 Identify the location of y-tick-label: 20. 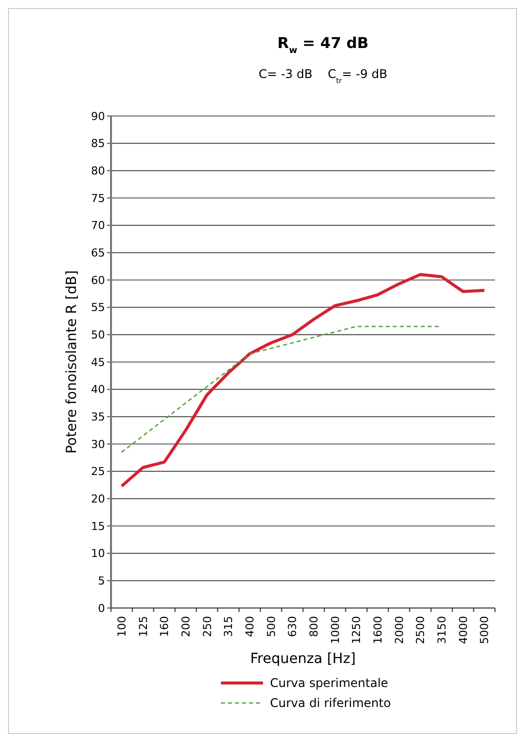
(98, 499).